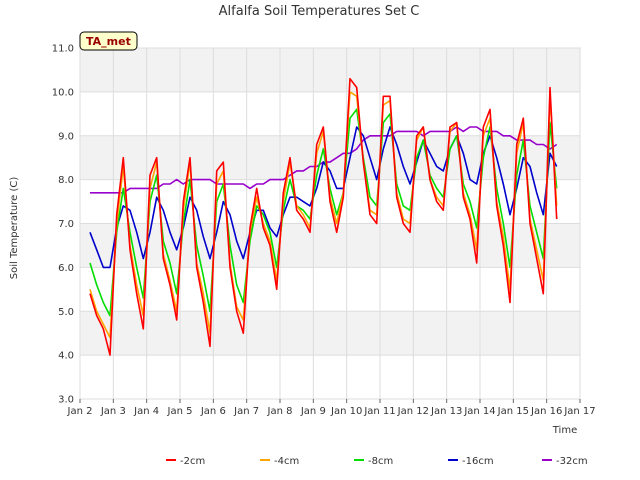 This screenshot has height=480, width=640. What do you see at coordinates (564, 430) in the screenshot?
I see `x-axis-label: Time` at bounding box center [564, 430].